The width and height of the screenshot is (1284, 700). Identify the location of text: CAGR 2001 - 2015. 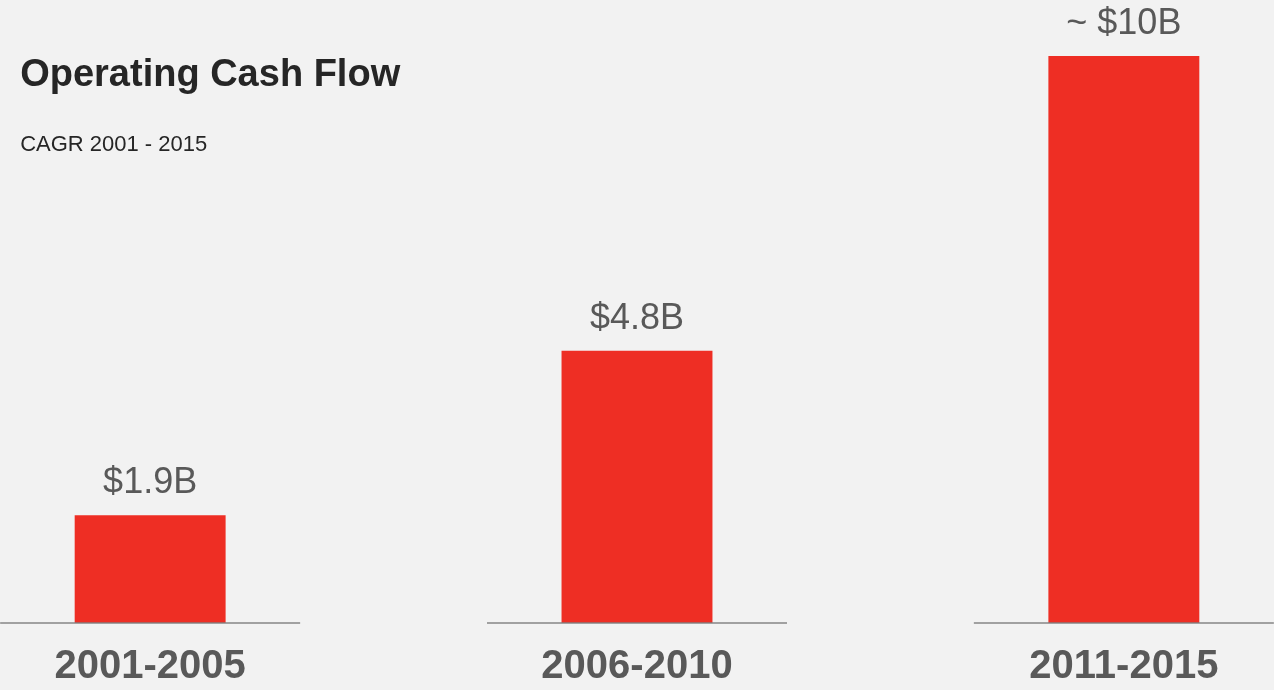
(114, 143).